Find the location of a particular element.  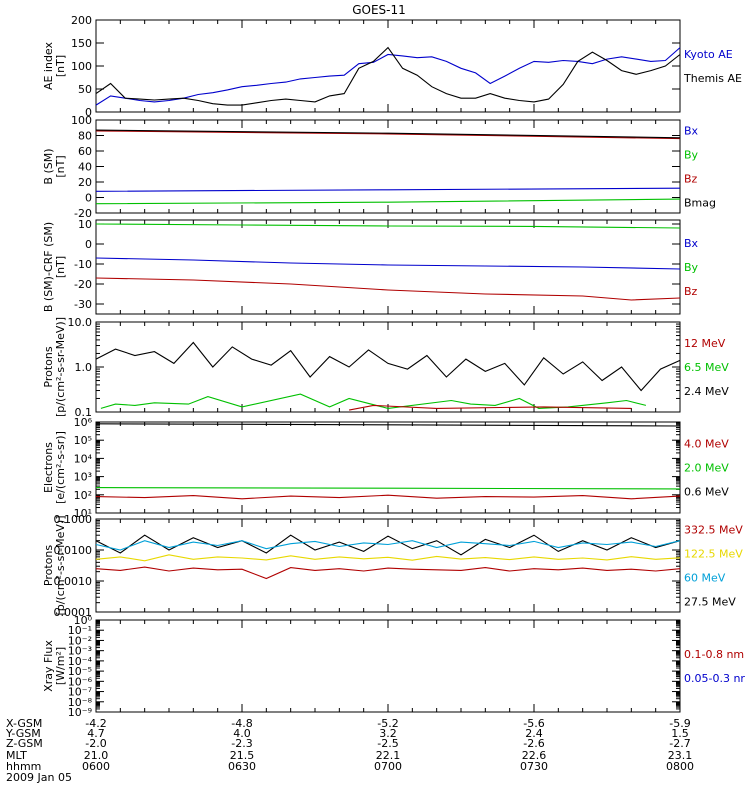

y-tick-label: 10⁻⁷ is located at coordinates (80, 692).